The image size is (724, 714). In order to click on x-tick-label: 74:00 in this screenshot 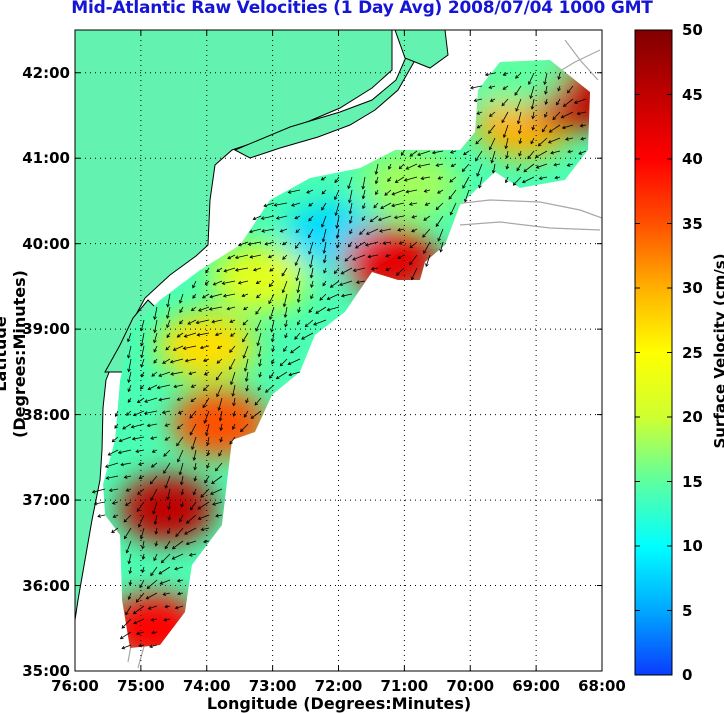, I will do `click(206, 686)`.